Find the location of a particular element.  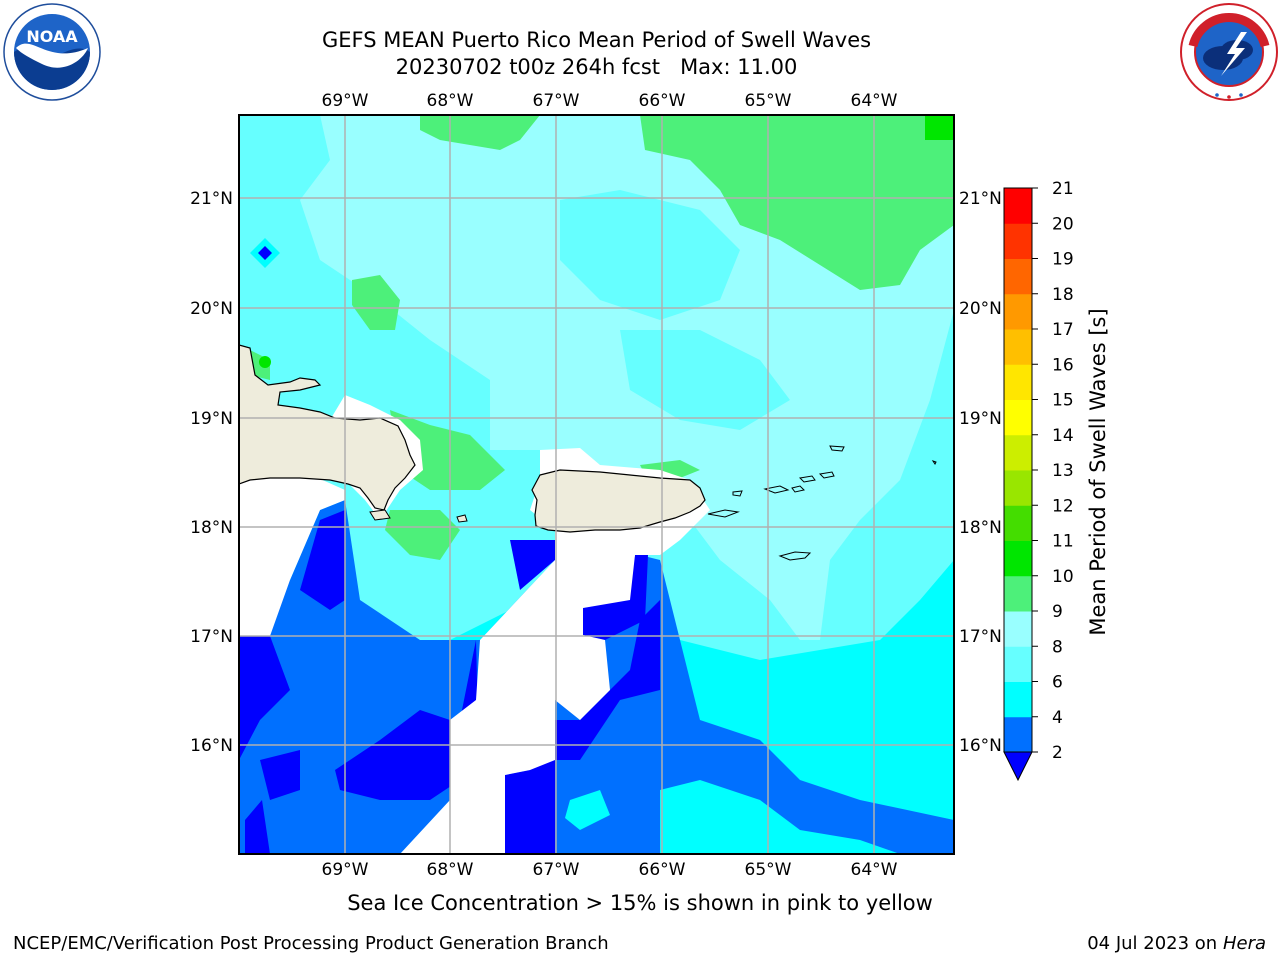

mona-island is located at coordinates (462, 518).